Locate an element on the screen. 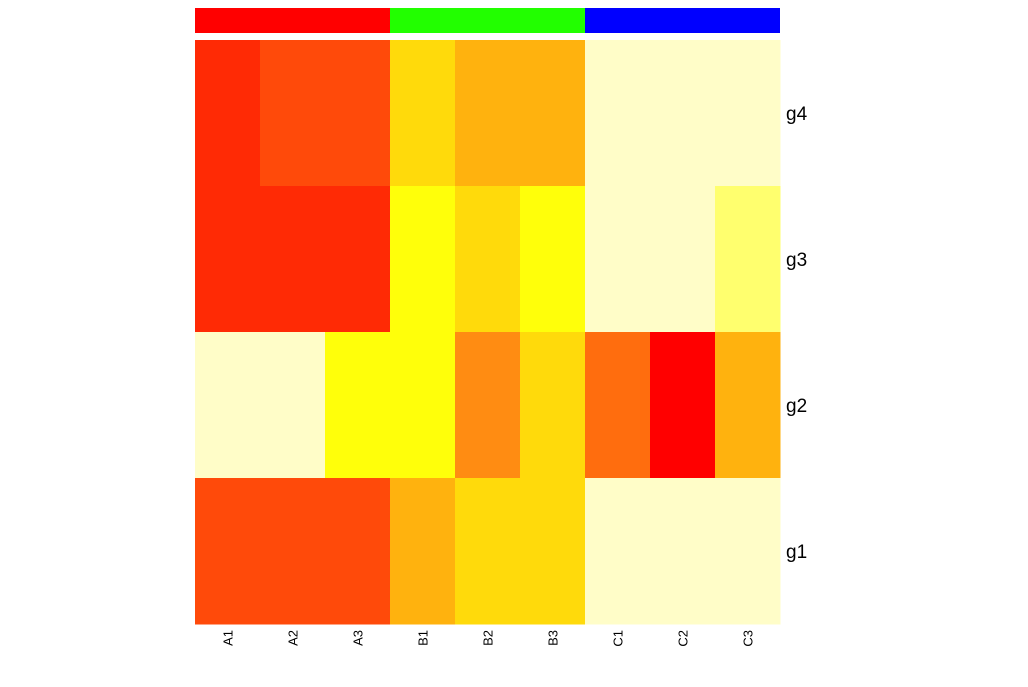 The image size is (1028, 687). heatmap-cell-g3-C1 is located at coordinates (618, 259).